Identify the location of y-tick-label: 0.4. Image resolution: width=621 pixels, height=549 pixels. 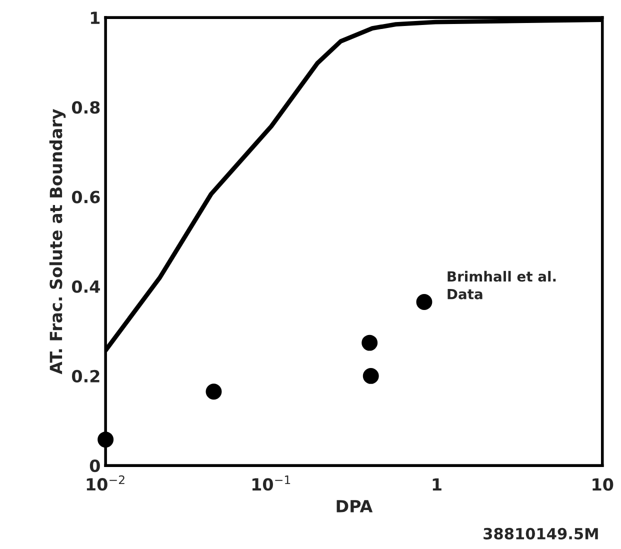
(86, 286).